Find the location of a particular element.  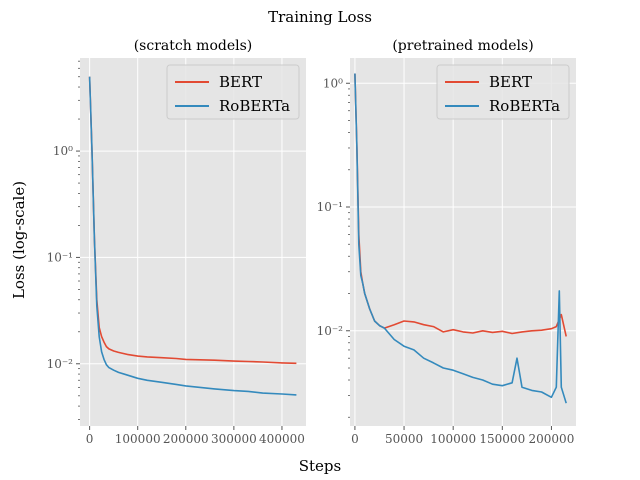

panel2-x-tick-label: 50000 is located at coordinates (404, 439).